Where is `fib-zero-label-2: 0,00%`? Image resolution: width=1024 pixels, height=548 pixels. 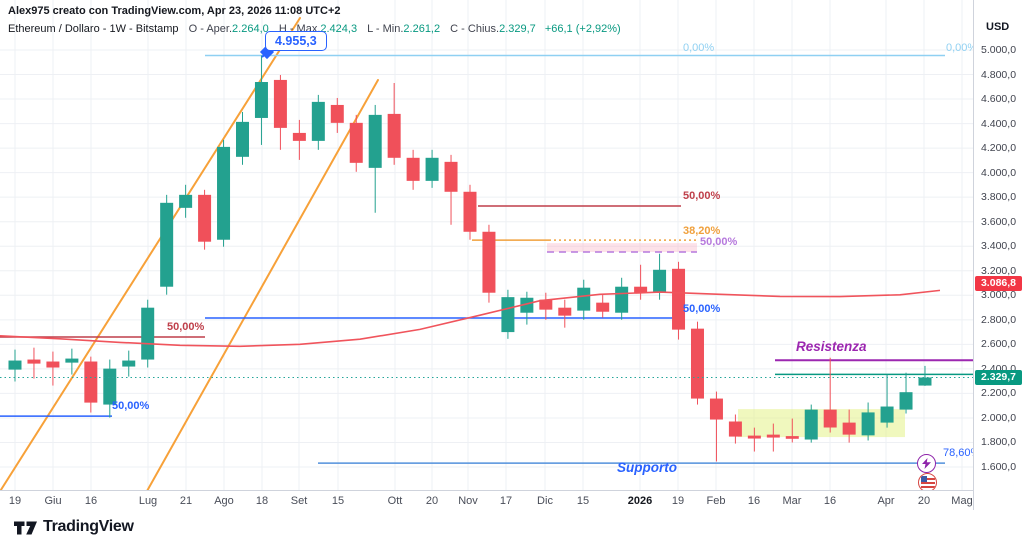
fib-zero-label-2: 0,00% is located at coordinates (962, 48).